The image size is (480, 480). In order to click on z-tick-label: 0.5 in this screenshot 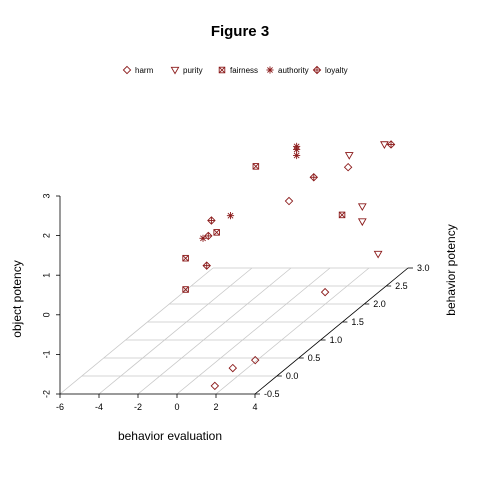, I will do `click(314, 358)`.